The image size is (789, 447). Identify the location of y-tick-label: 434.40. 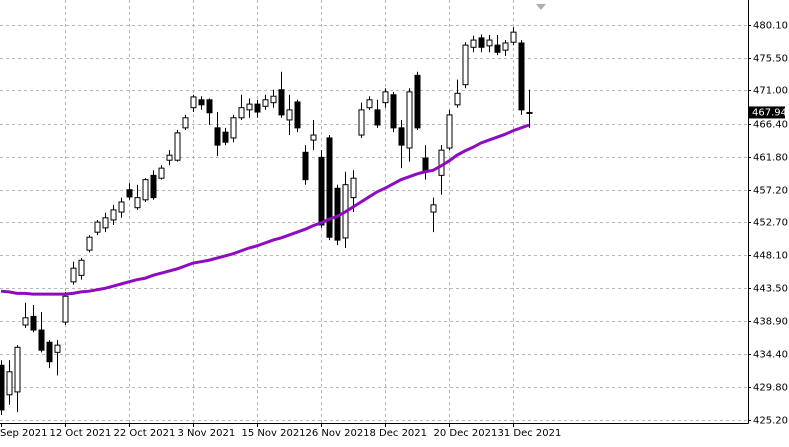
(770, 355).